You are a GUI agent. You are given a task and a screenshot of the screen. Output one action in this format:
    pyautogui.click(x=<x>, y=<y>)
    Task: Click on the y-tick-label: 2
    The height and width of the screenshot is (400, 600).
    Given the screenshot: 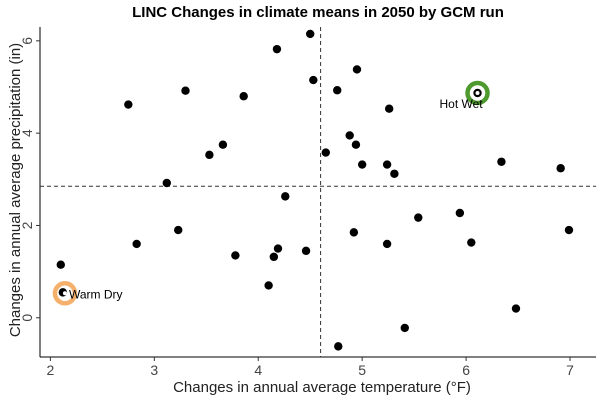 What is the action you would take?
    pyautogui.click(x=27, y=225)
    